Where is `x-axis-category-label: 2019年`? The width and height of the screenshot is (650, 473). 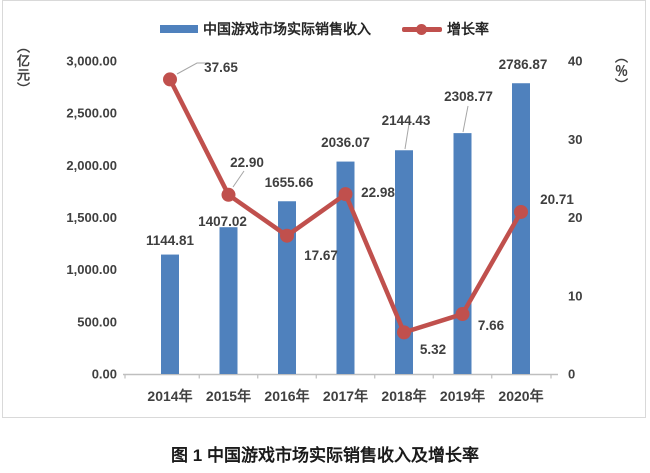
x-axis-category-label: 2019年 is located at coordinates (462, 396).